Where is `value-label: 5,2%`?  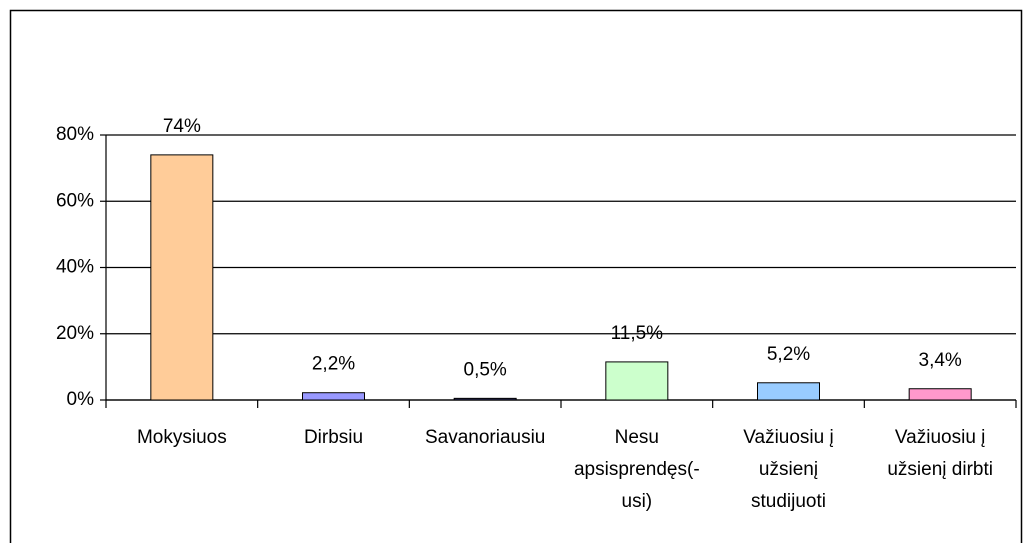
value-label: 5,2% is located at coordinates (788, 354).